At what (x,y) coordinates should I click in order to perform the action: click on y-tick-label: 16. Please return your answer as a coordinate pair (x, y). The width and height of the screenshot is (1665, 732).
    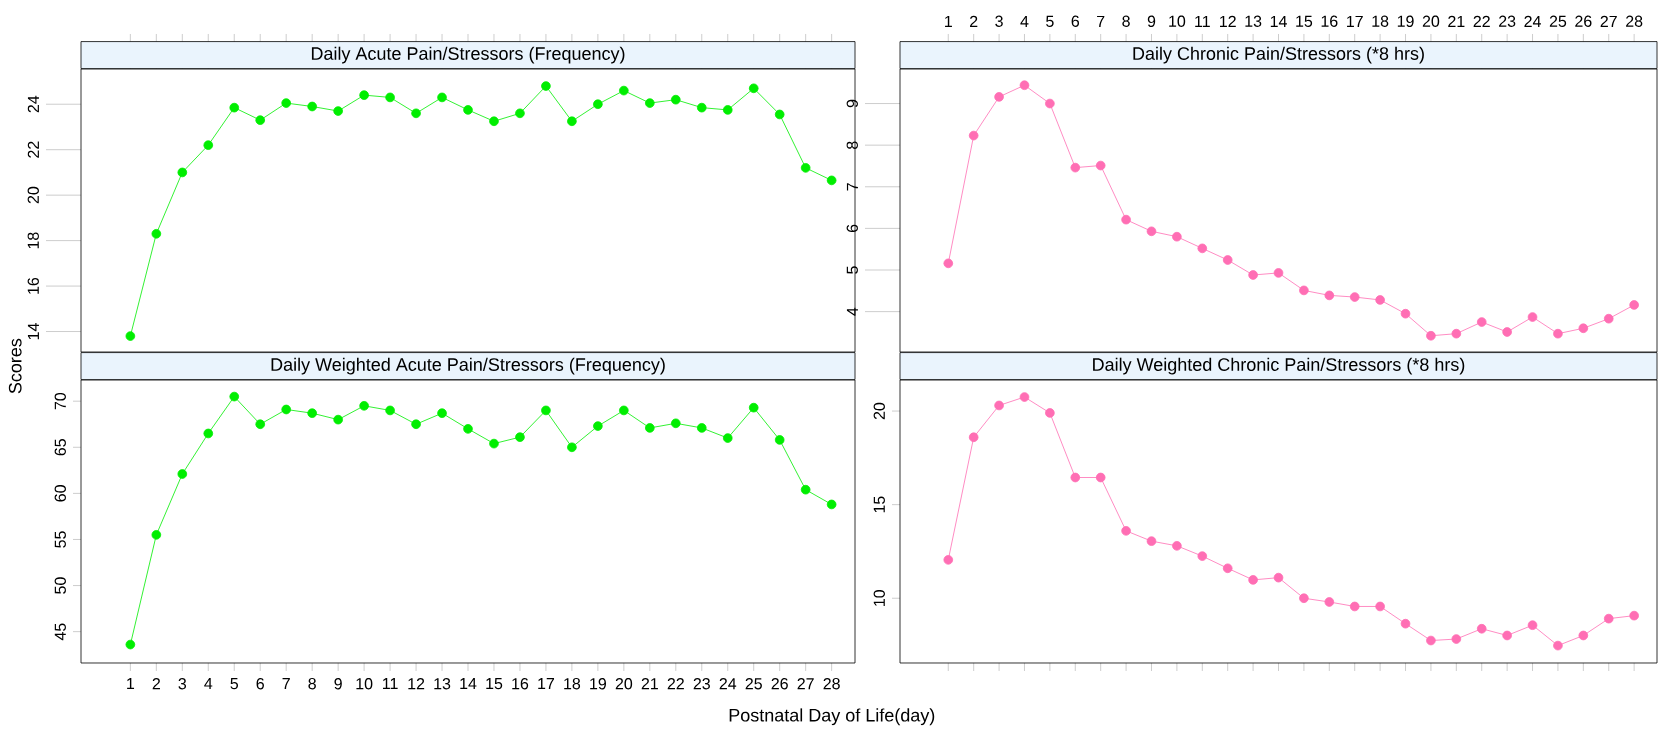
    Looking at the image, I should click on (33, 285).